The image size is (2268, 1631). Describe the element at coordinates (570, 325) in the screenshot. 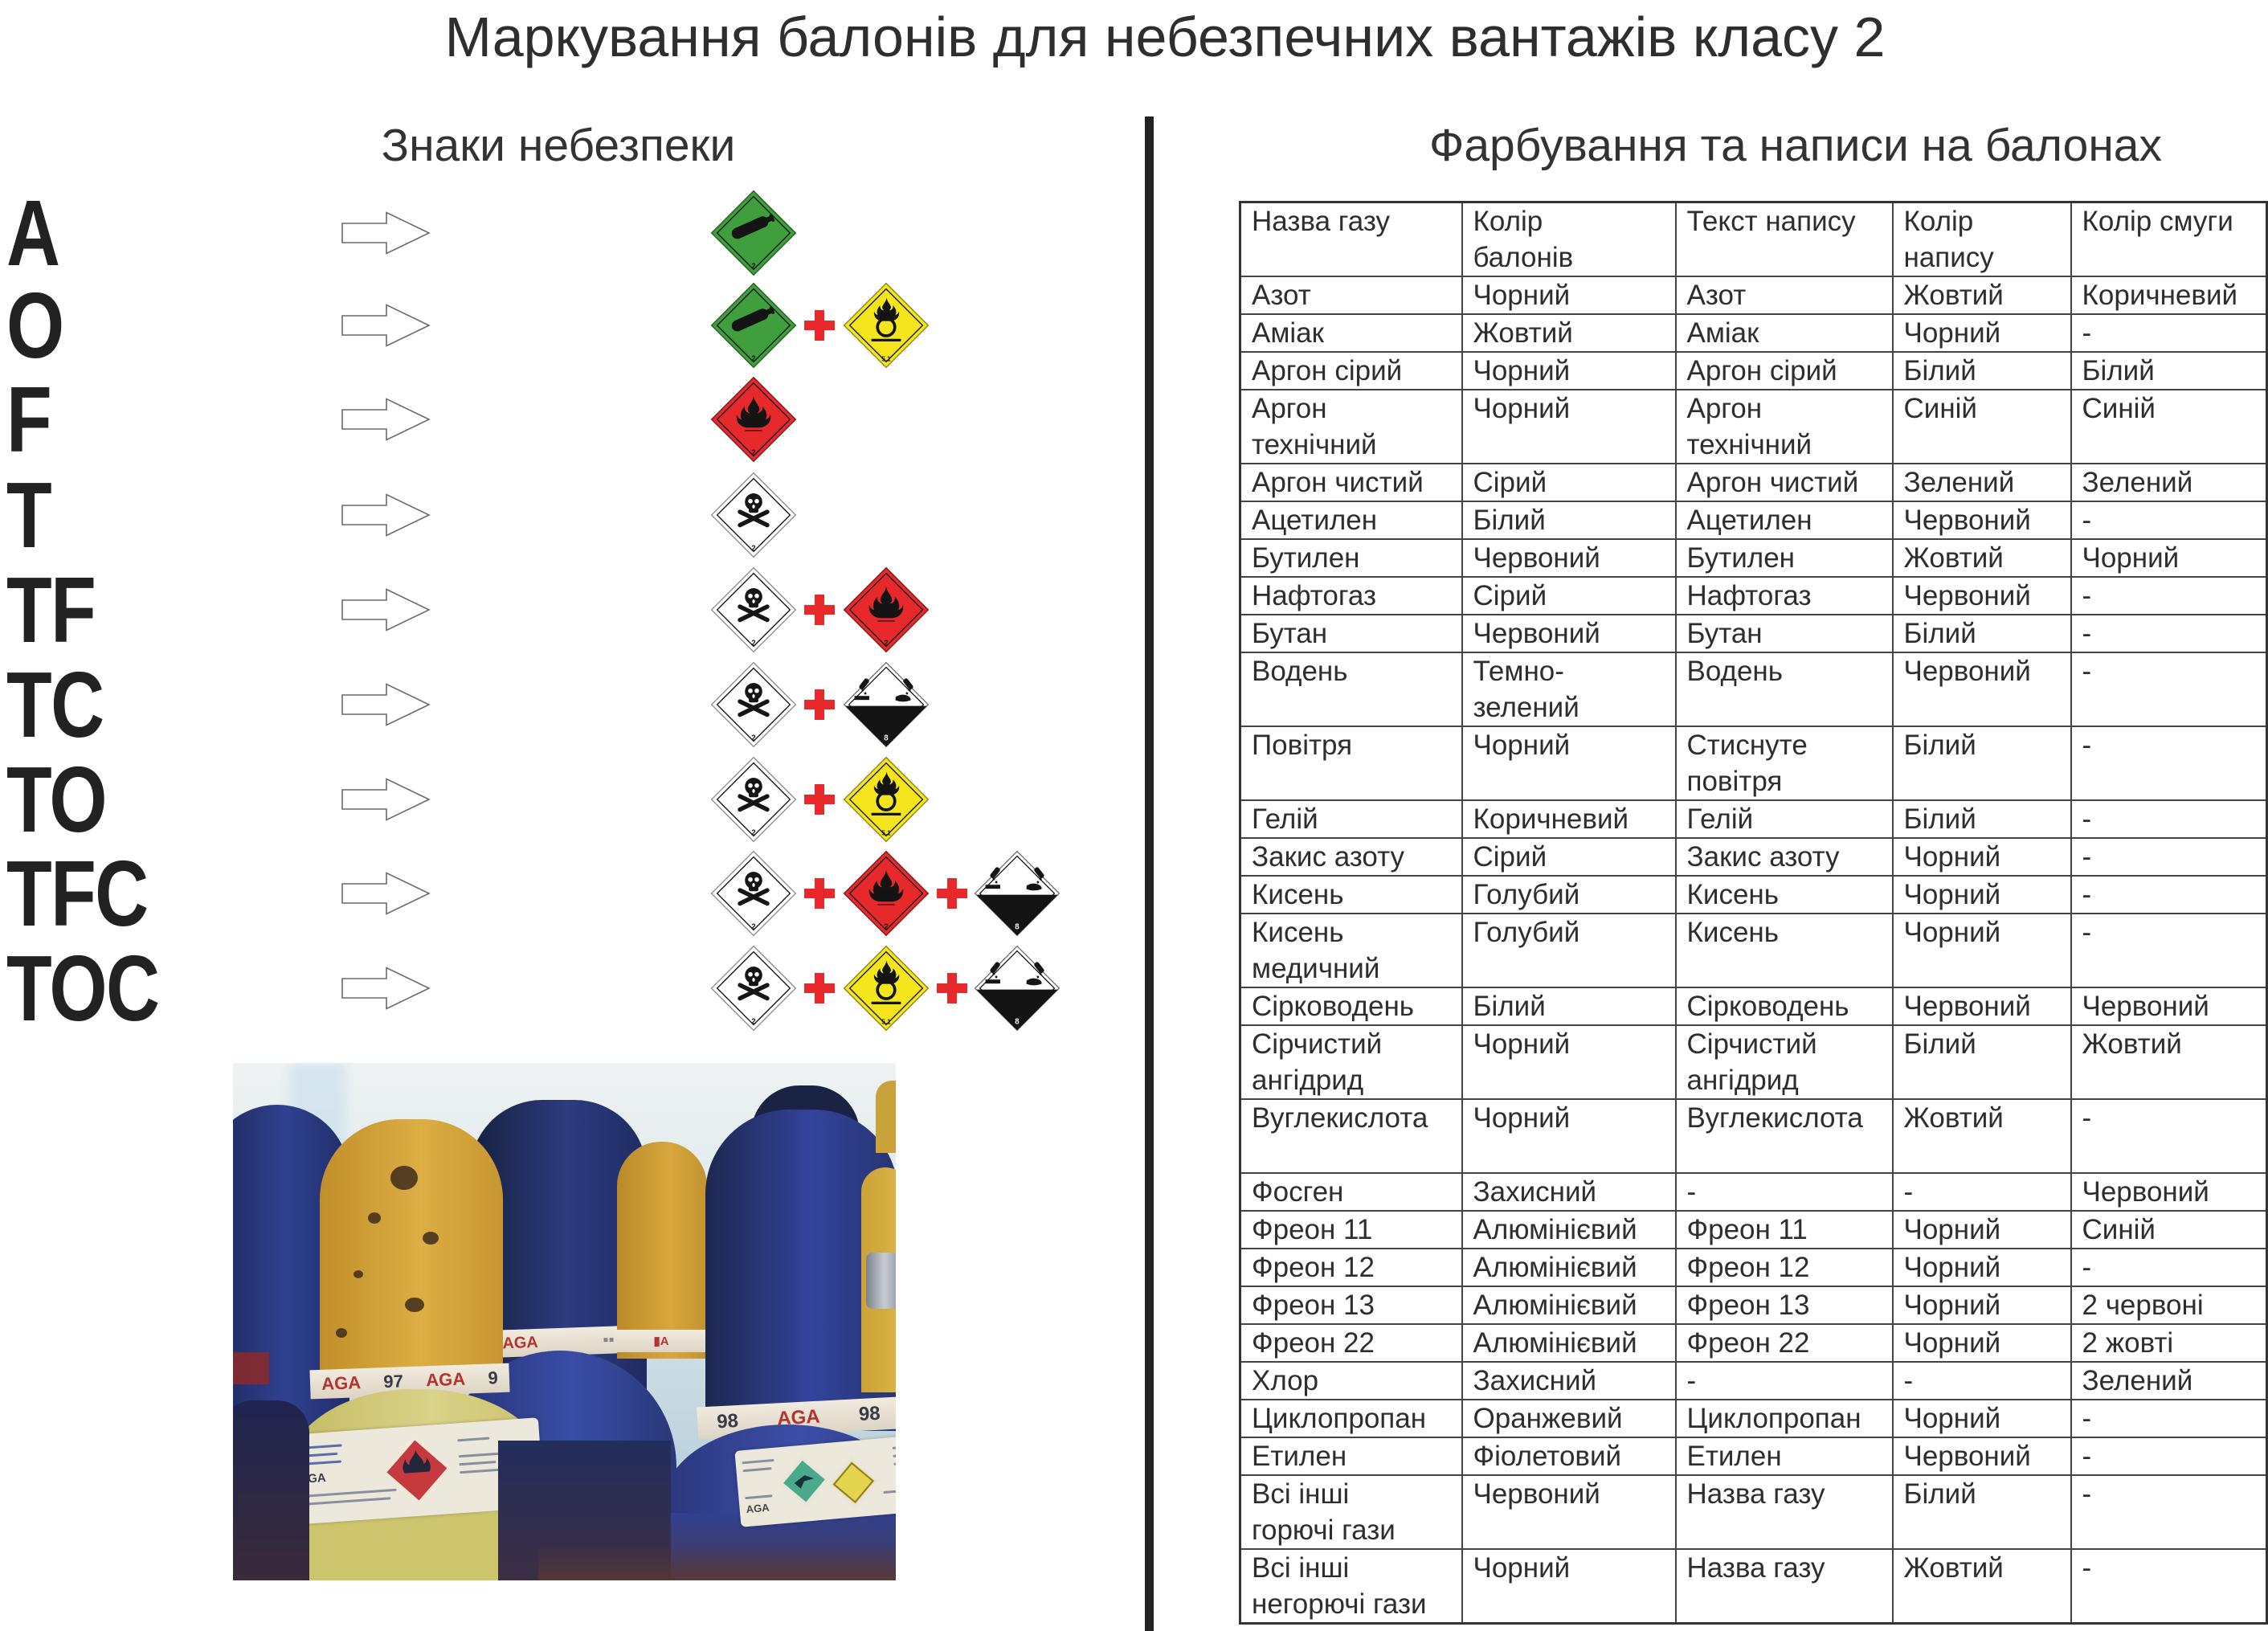

I see `hazard-row-O: O 2` at that location.